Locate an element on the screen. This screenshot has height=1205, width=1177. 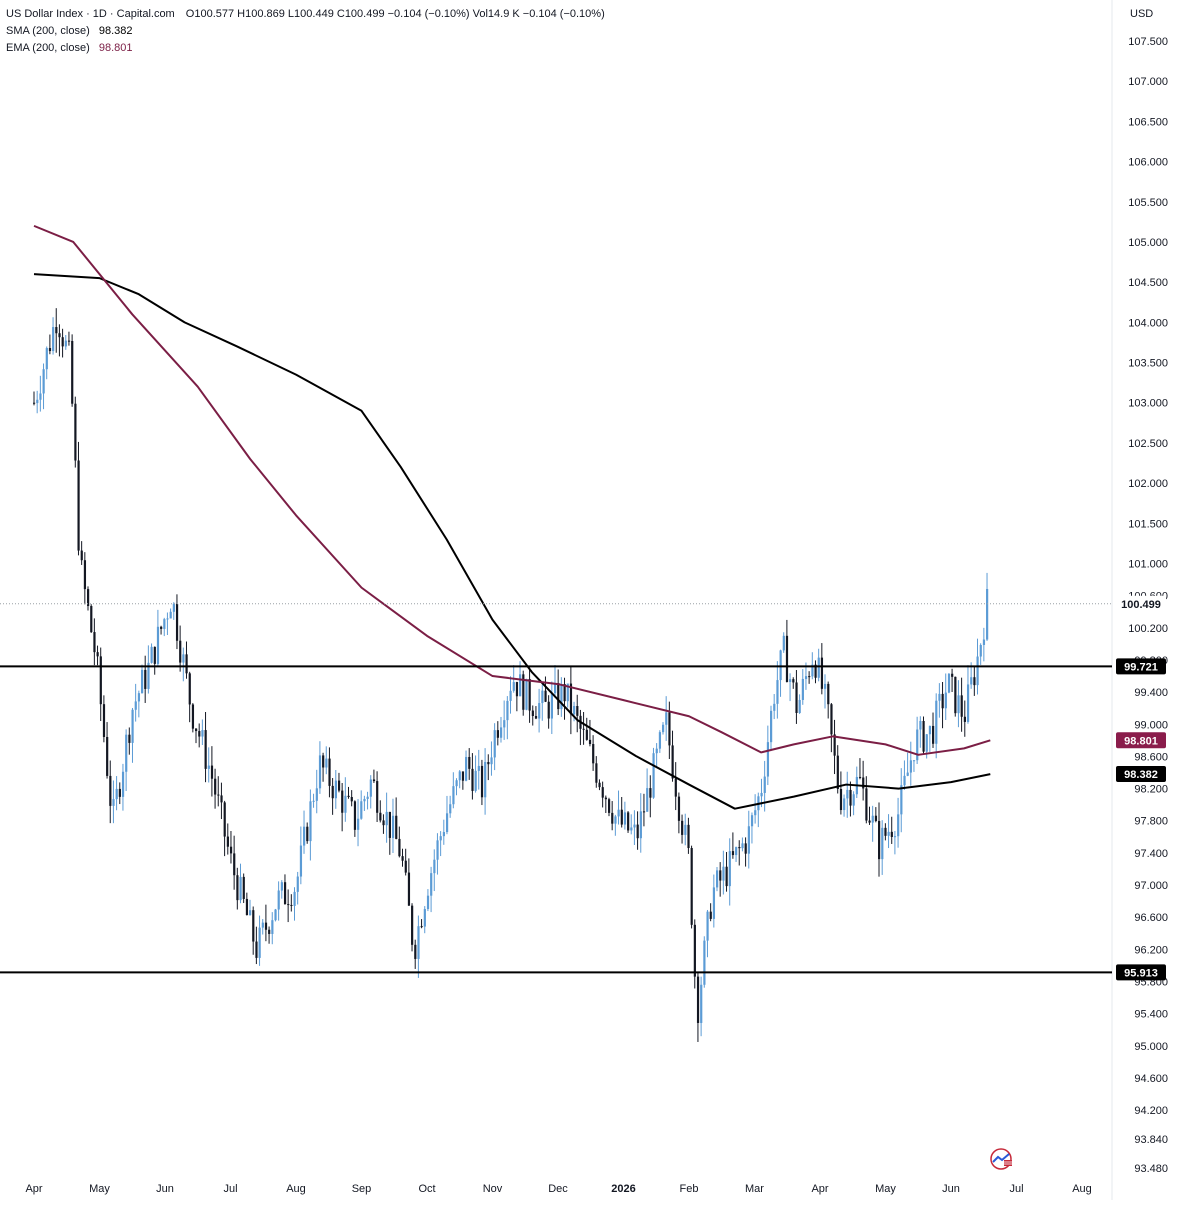
time-tick-label: Dec is located at coordinates (558, 1189).